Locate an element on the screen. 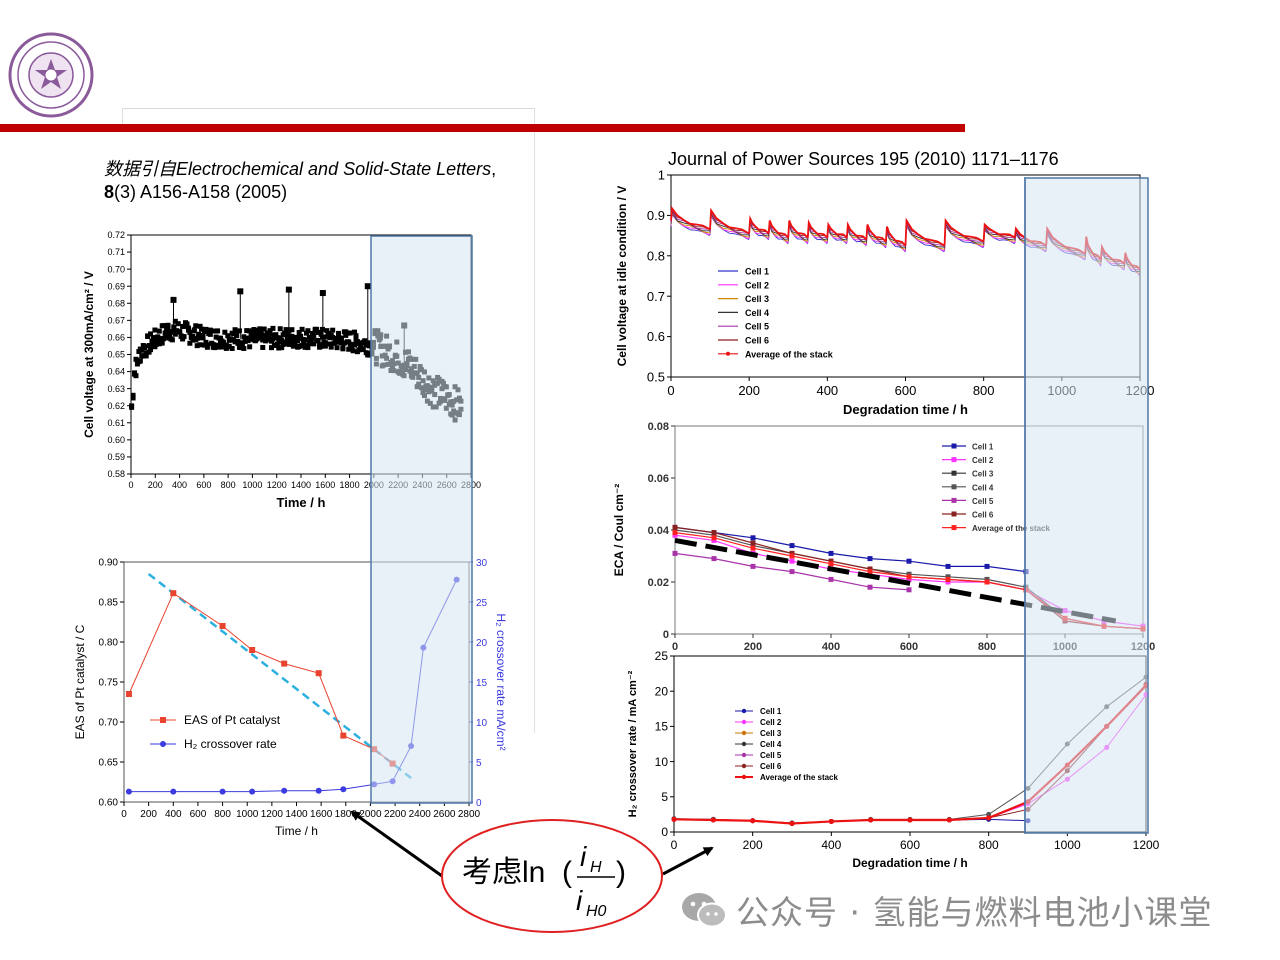  y-tick-label: 0.59 is located at coordinates (116, 457).